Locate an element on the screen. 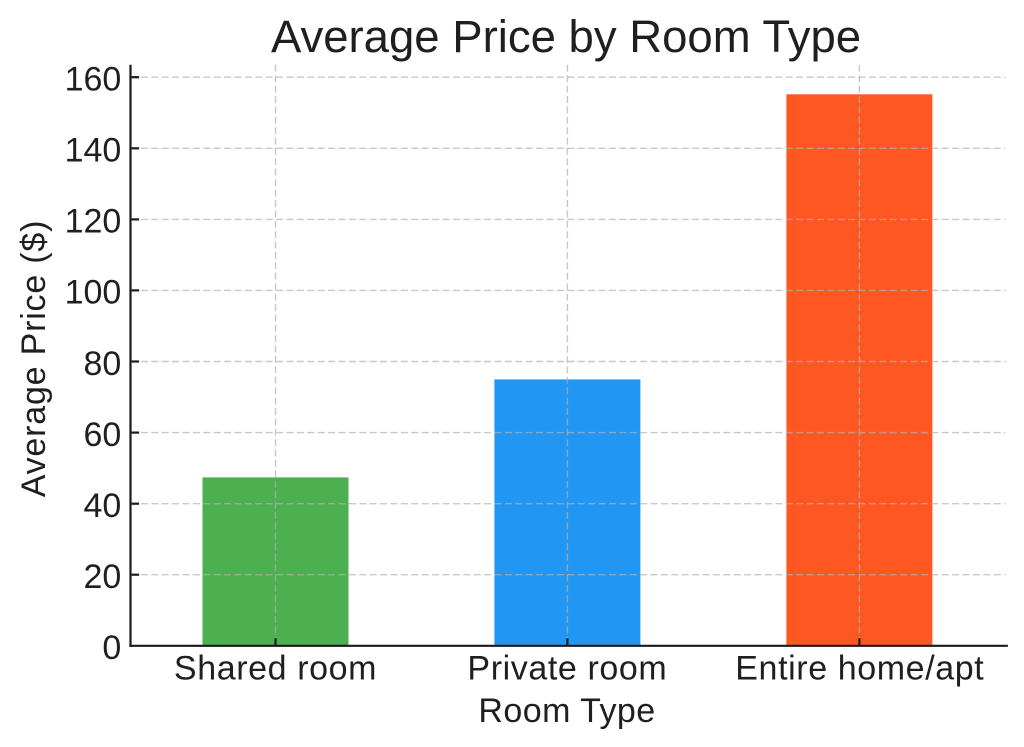 This screenshot has width=1024, height=747. svg-text: 60 is located at coordinates (102, 435).